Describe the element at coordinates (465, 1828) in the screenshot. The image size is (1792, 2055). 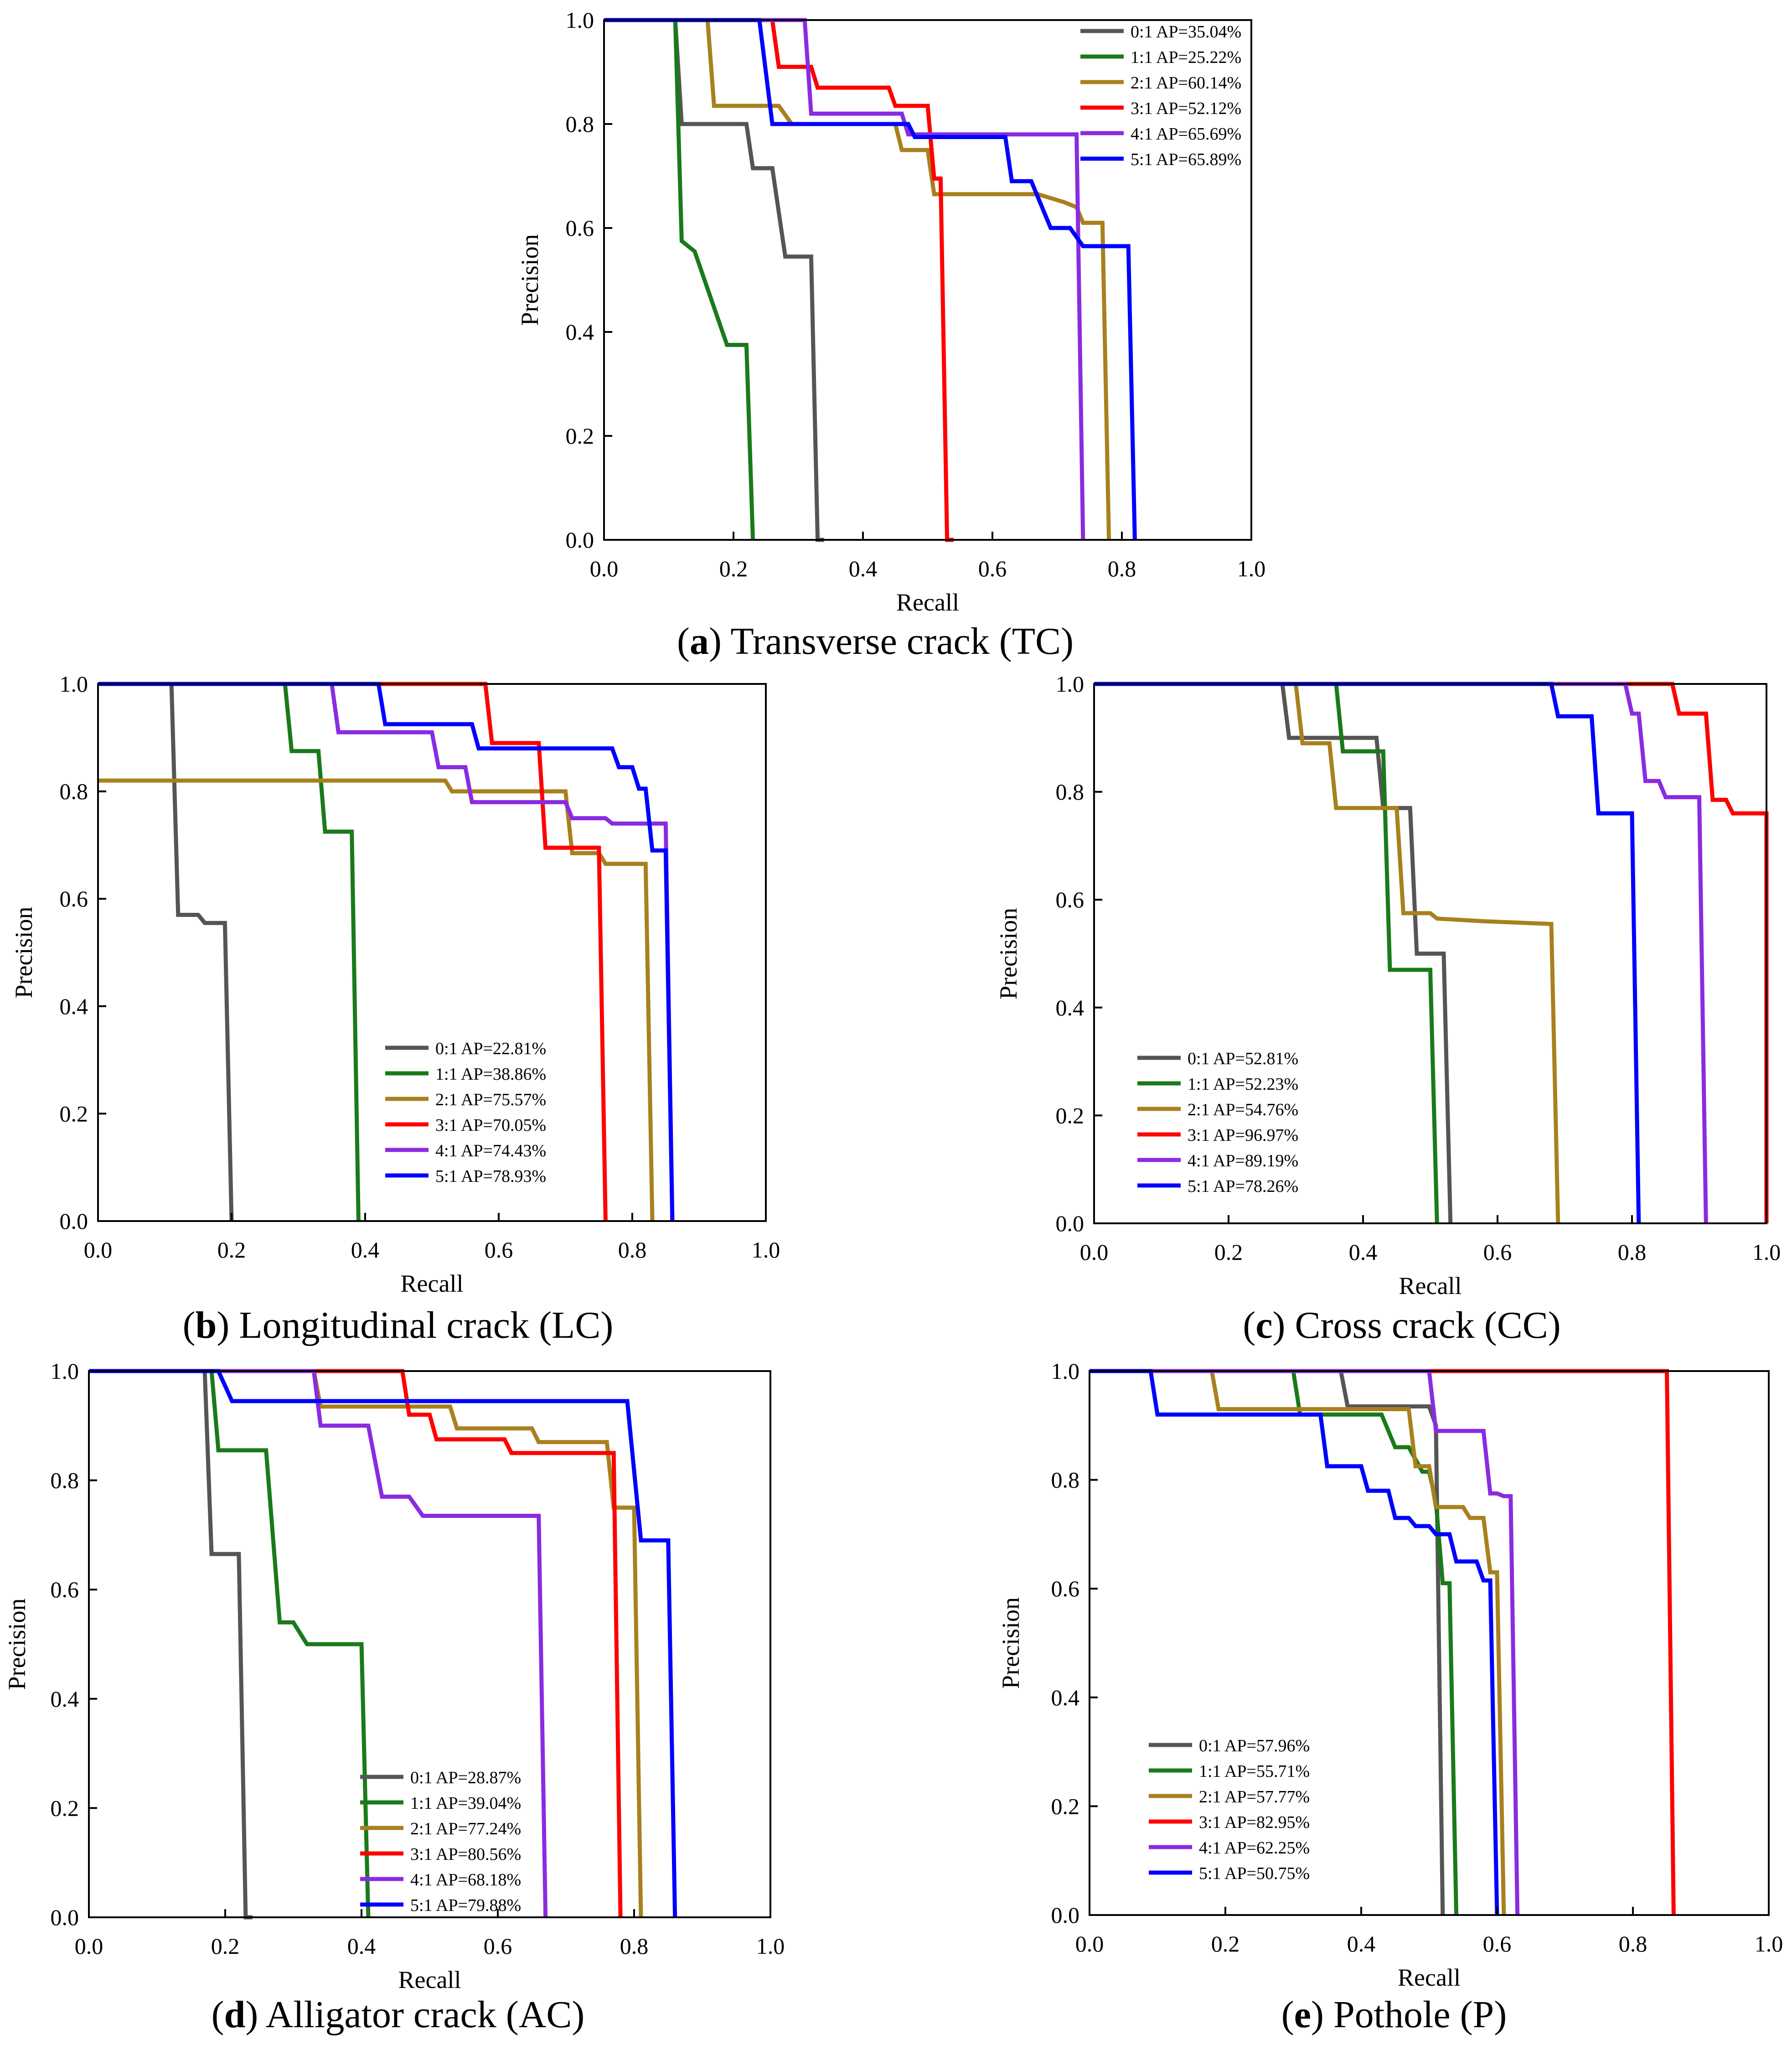
I see `legend-entry: 2:1 AP=77.24%` at that location.